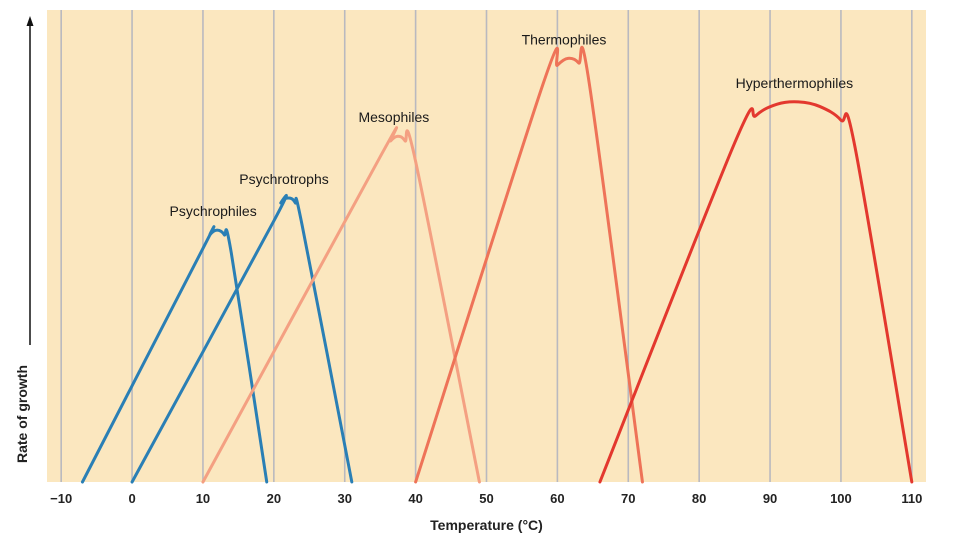  I want to click on y-axis-arrow-icon, so click(30, 21).